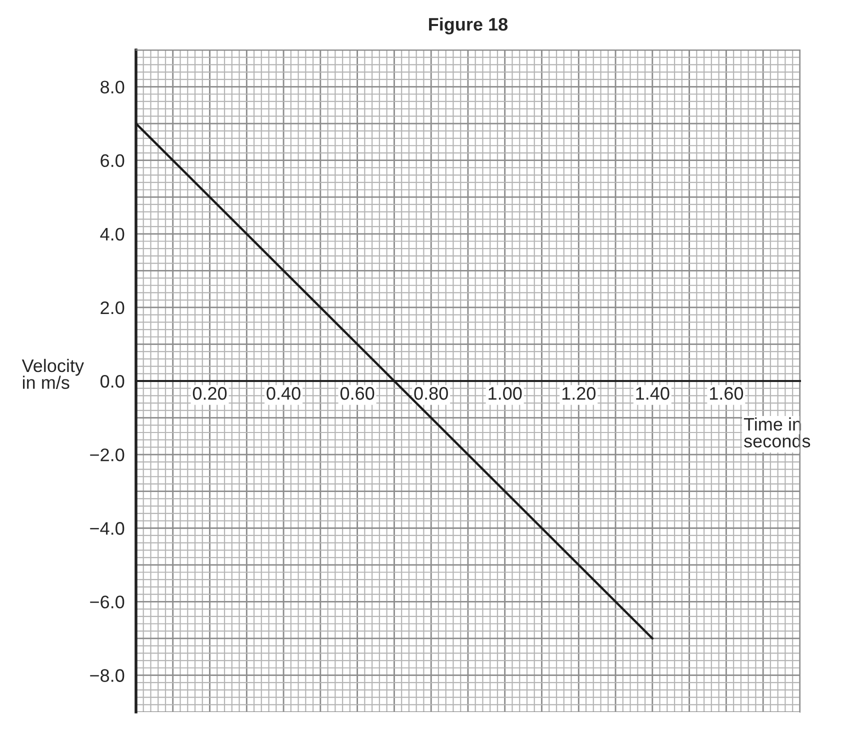  I want to click on x-tick-label: 1.20, so click(579, 393).